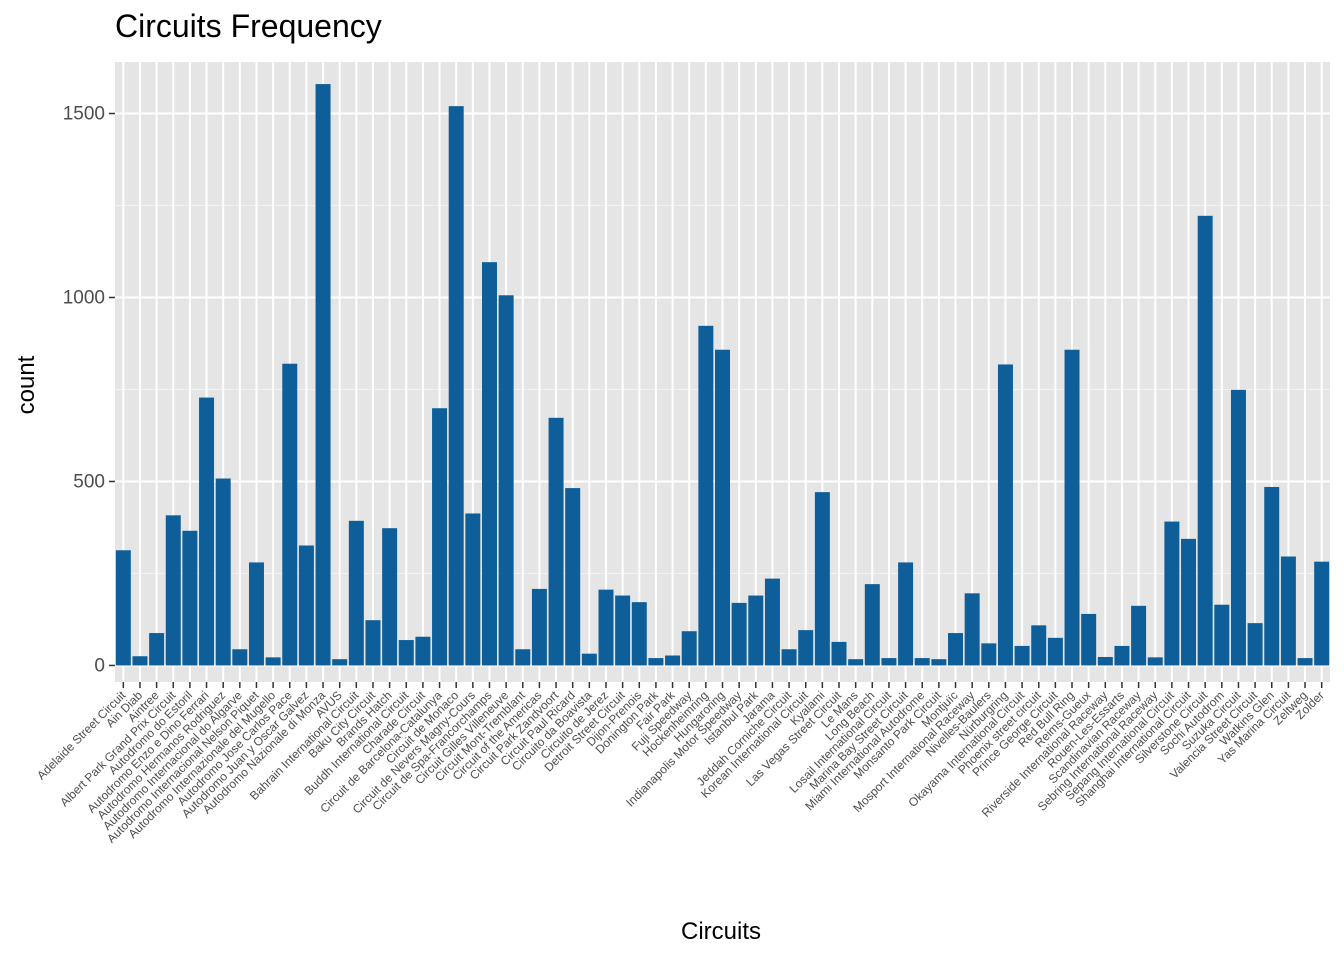  I want to click on y-tick-label: 1500, so click(84, 114).